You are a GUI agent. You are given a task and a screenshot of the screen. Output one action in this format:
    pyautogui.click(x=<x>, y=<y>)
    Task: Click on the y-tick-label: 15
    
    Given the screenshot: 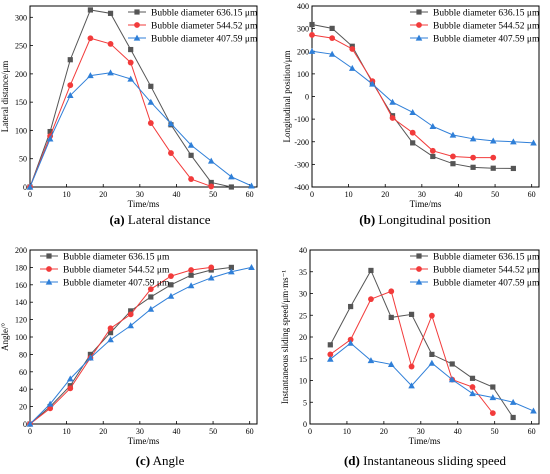 What is the action you would take?
    pyautogui.click(x=303, y=359)
    